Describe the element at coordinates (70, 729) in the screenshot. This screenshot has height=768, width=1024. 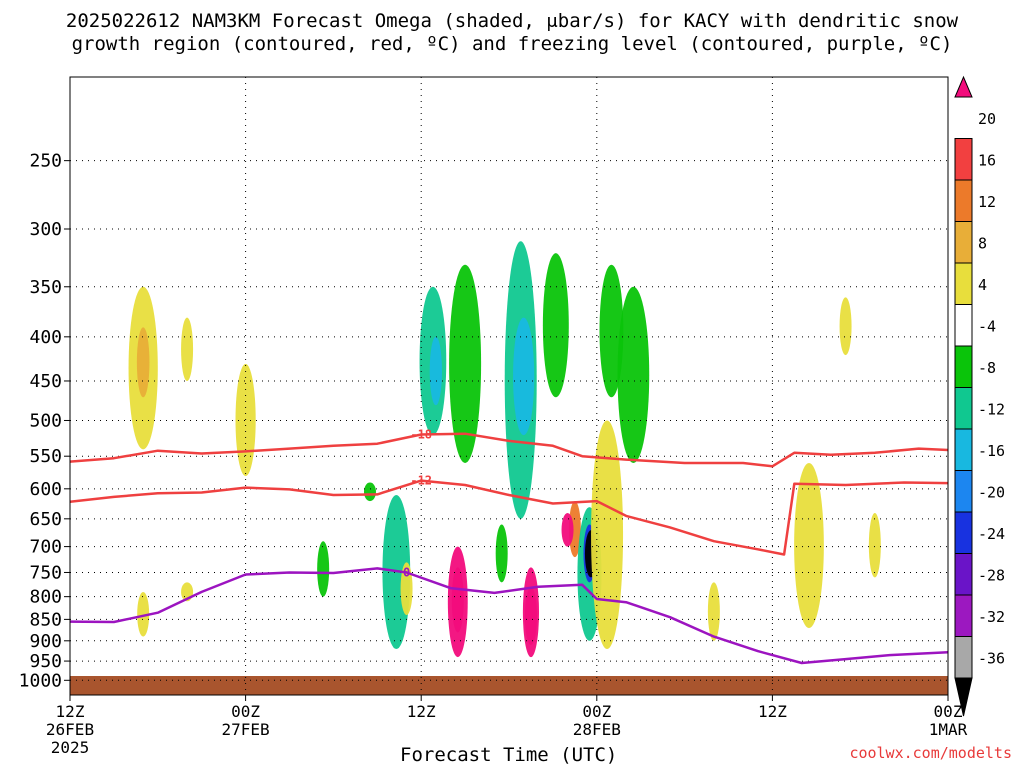
I see `x-tick-label: 26FEB` at that location.